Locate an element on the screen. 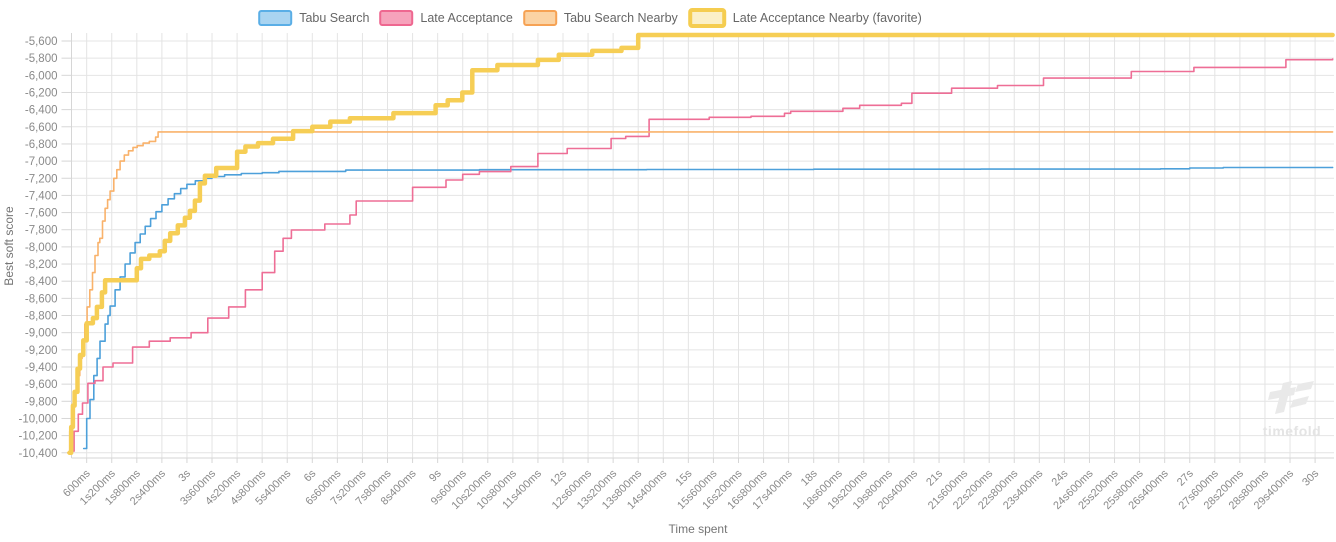 The height and width of the screenshot is (542, 1336). legend-item-late-acceptance-nearby: Late Acceptance Nearby (favorite) is located at coordinates (804, 18).